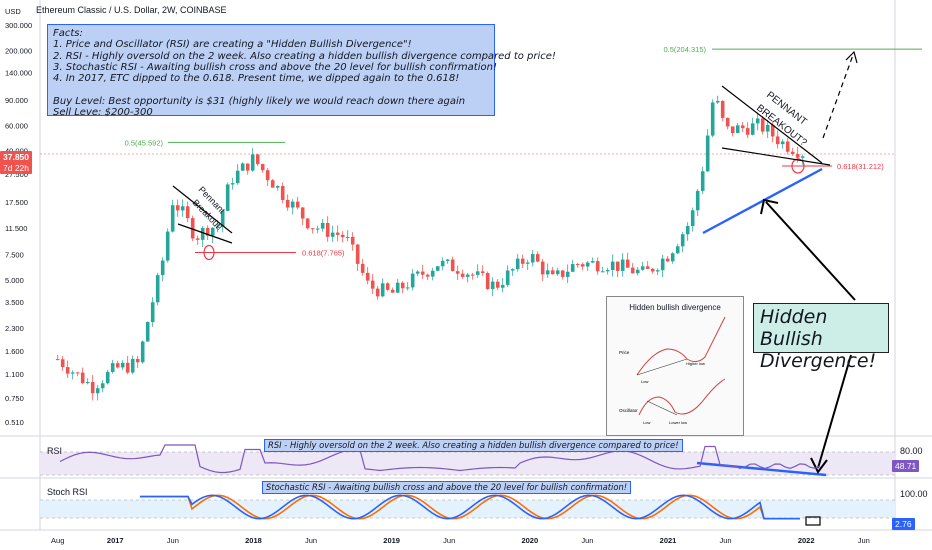  Describe the element at coordinates (624, 352) in the screenshot. I see `inset-price-label: Price` at that location.